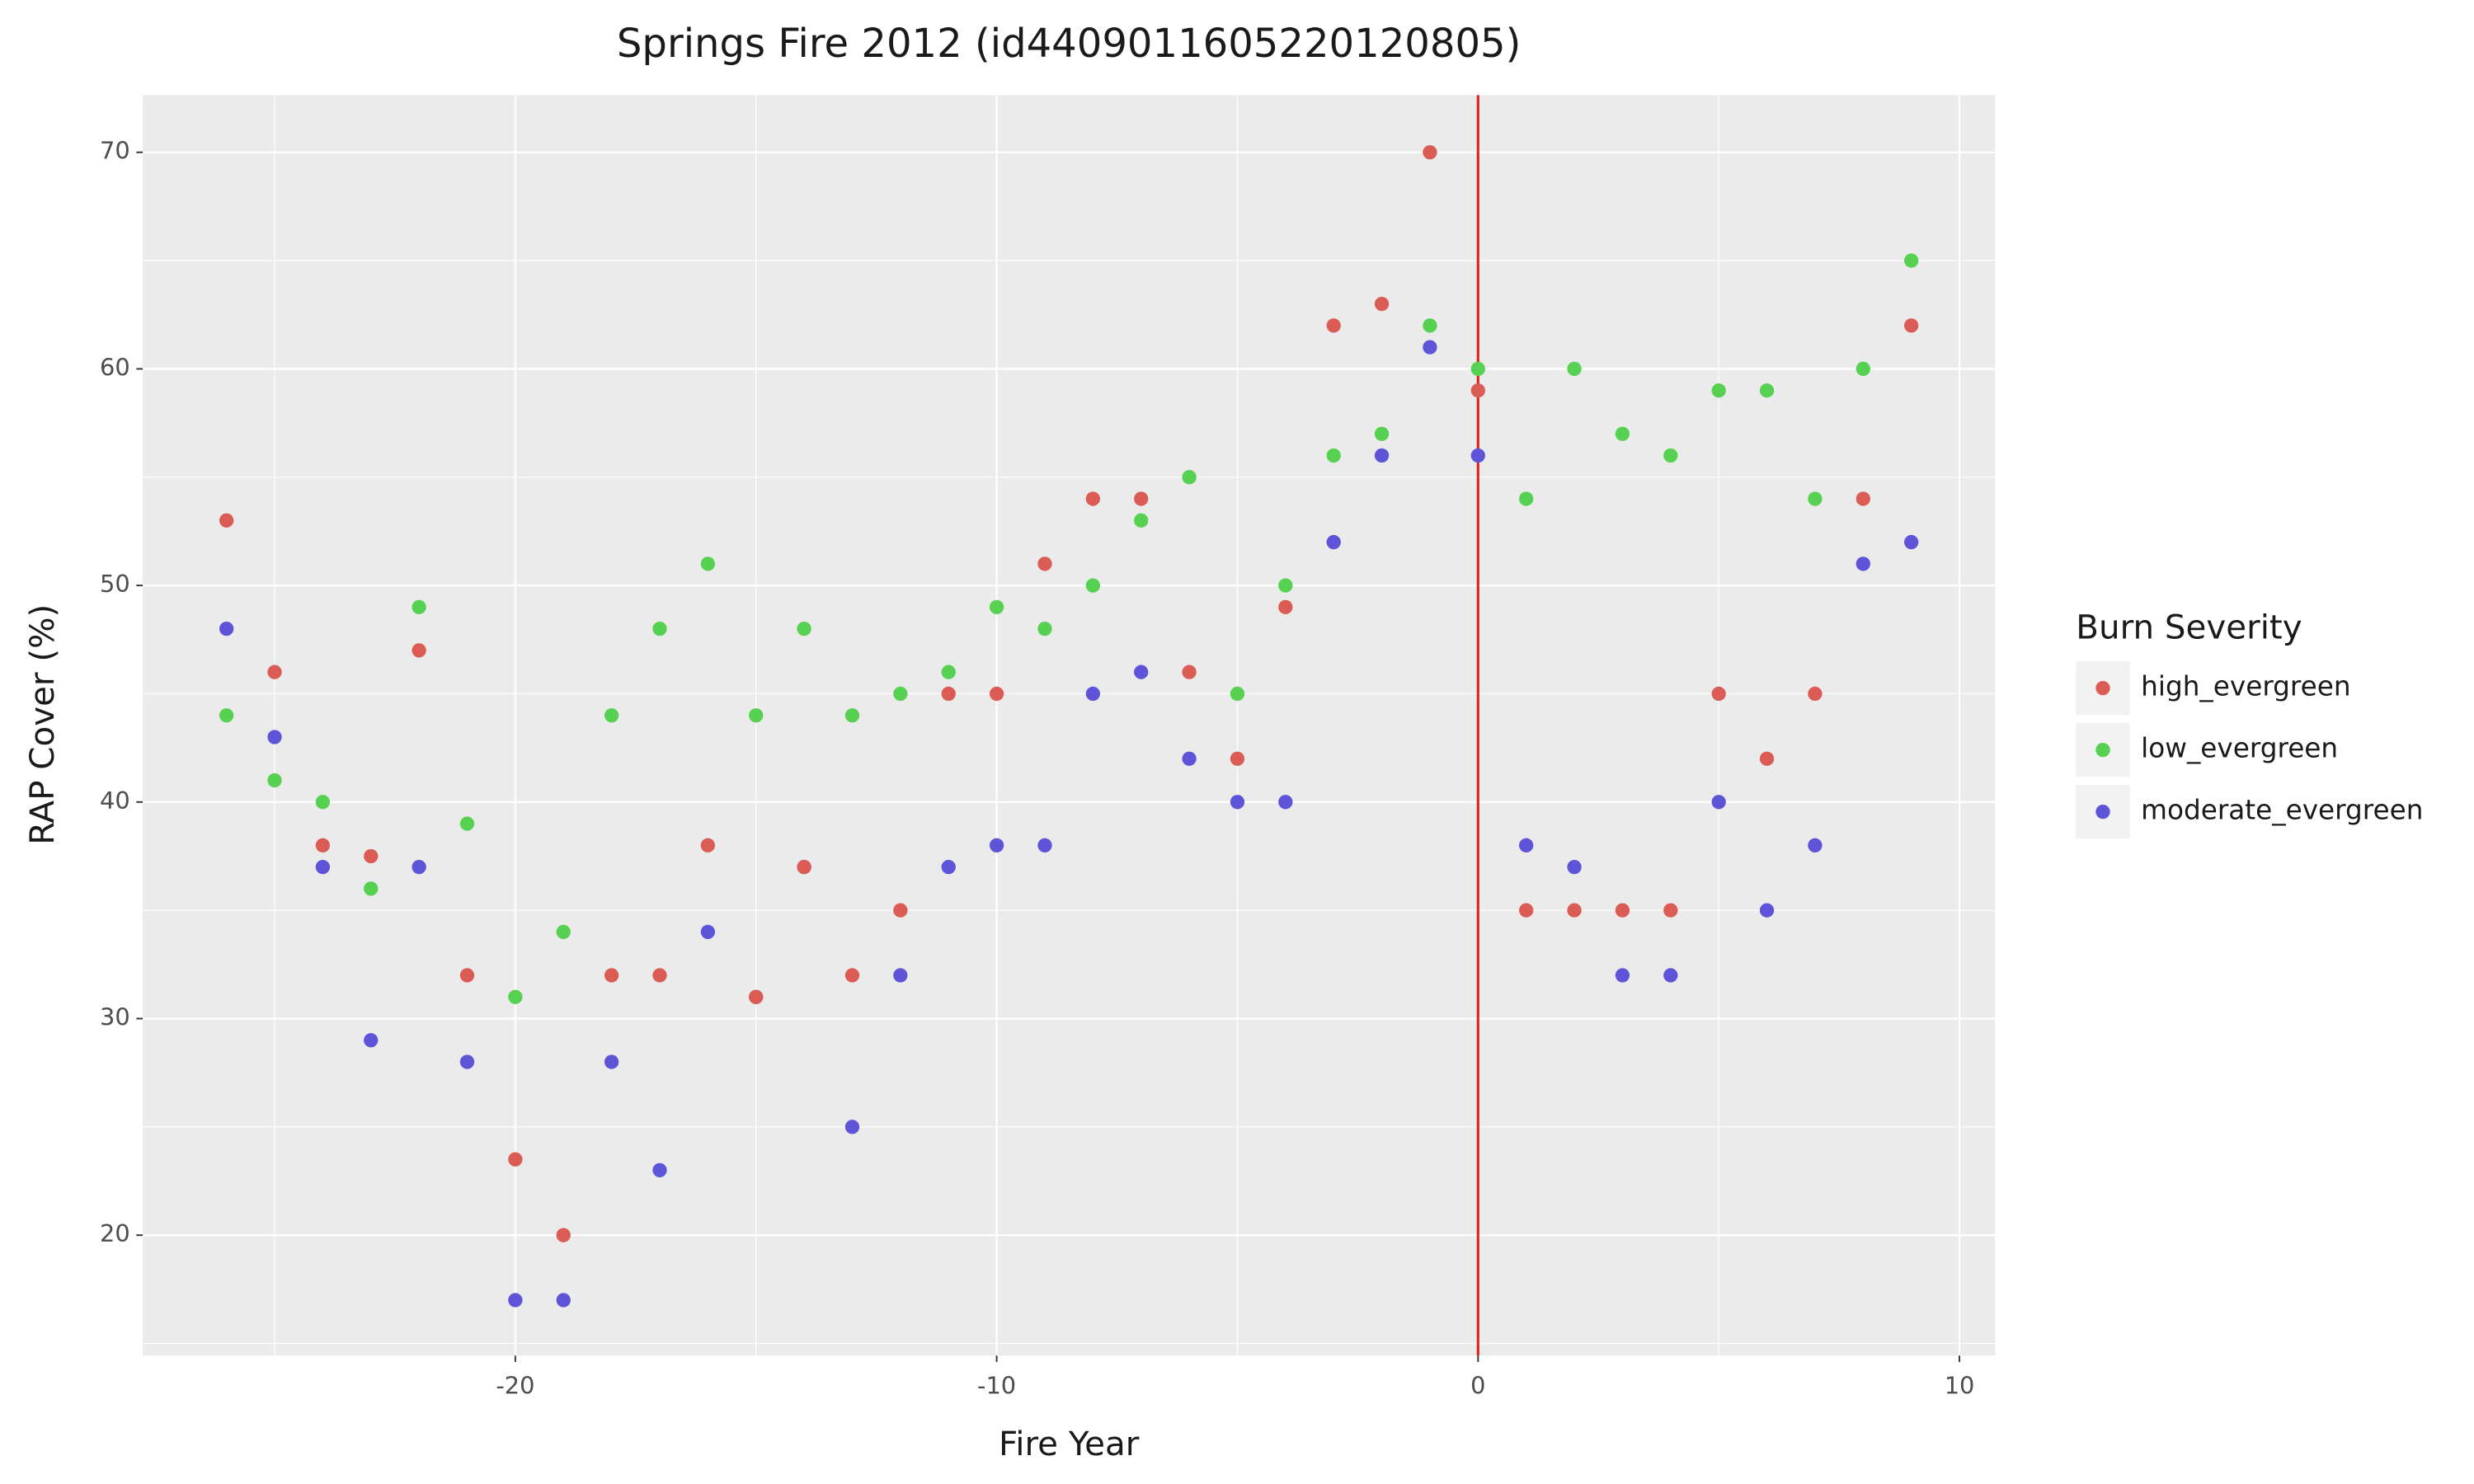 The image size is (2474, 1484). What do you see at coordinates (115, 584) in the screenshot?
I see `y-tick-label: 50` at bounding box center [115, 584].